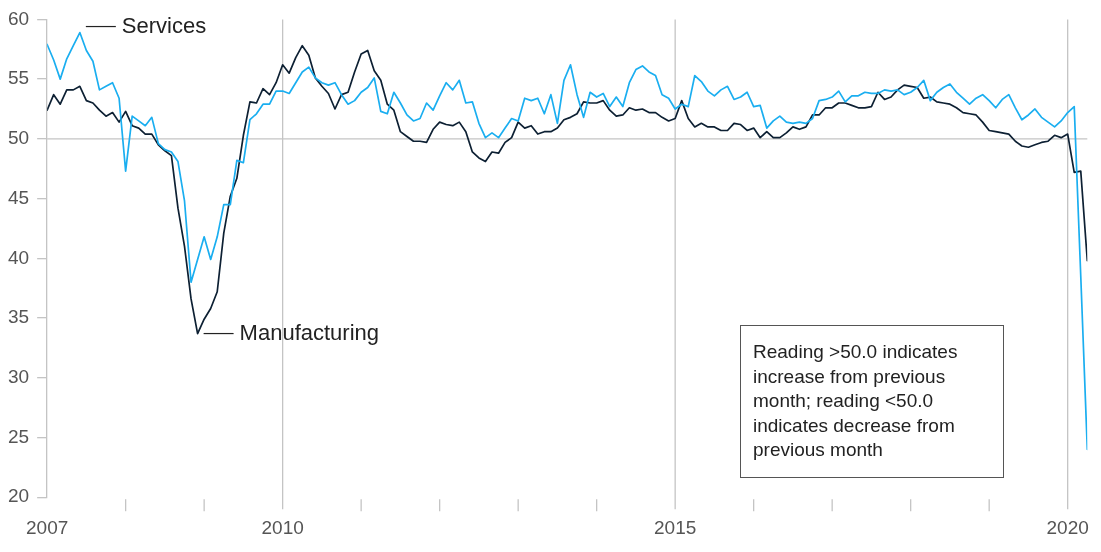 The height and width of the screenshot is (552, 1101). Describe the element at coordinates (18, 138) in the screenshot. I see `y-tick-label: 50` at that location.